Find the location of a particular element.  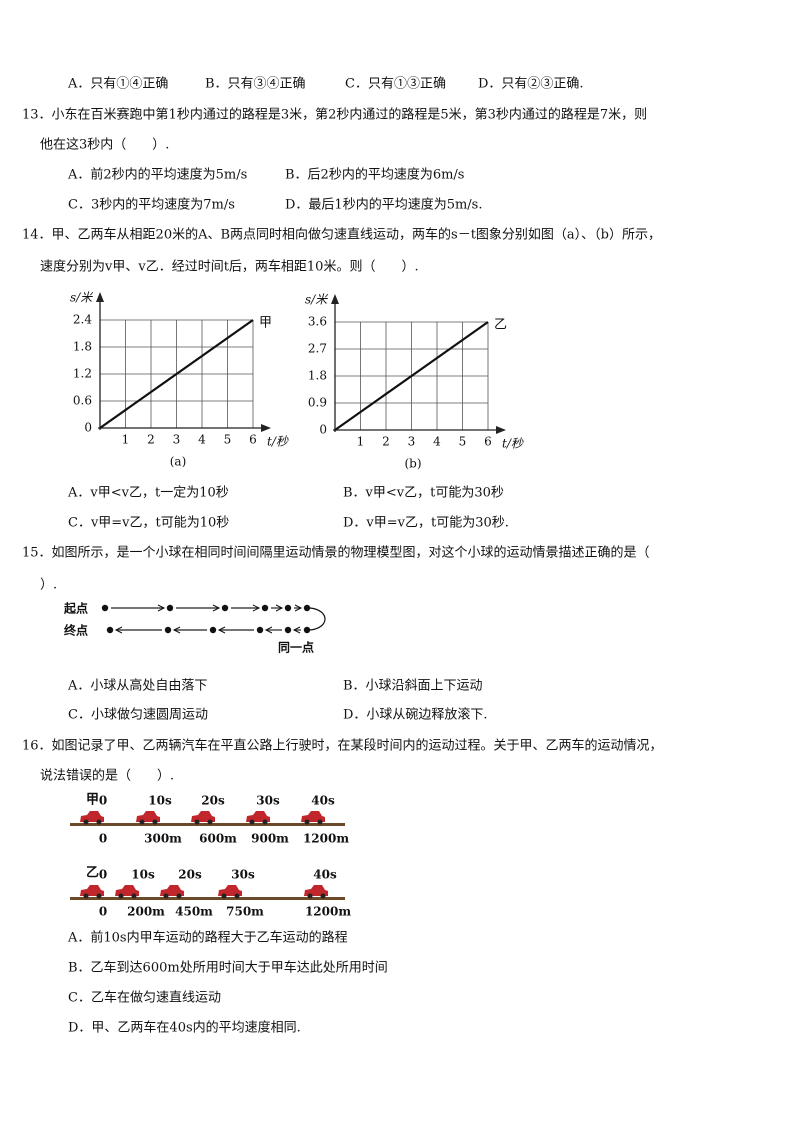

figure-caption: (a) is located at coordinates (178, 462).